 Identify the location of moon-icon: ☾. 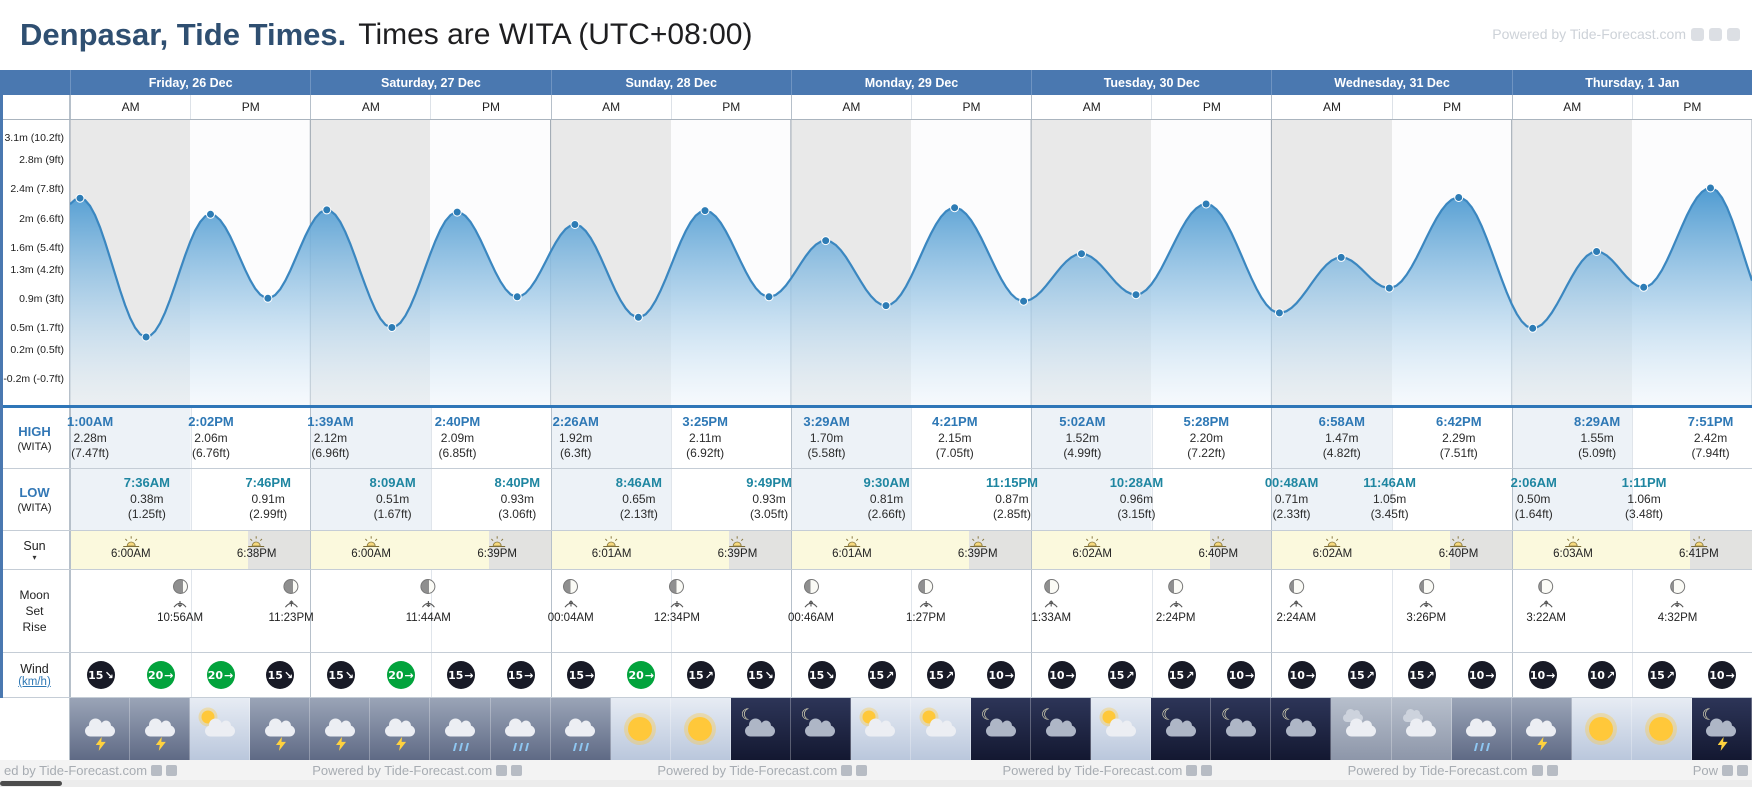
(1708, 714).